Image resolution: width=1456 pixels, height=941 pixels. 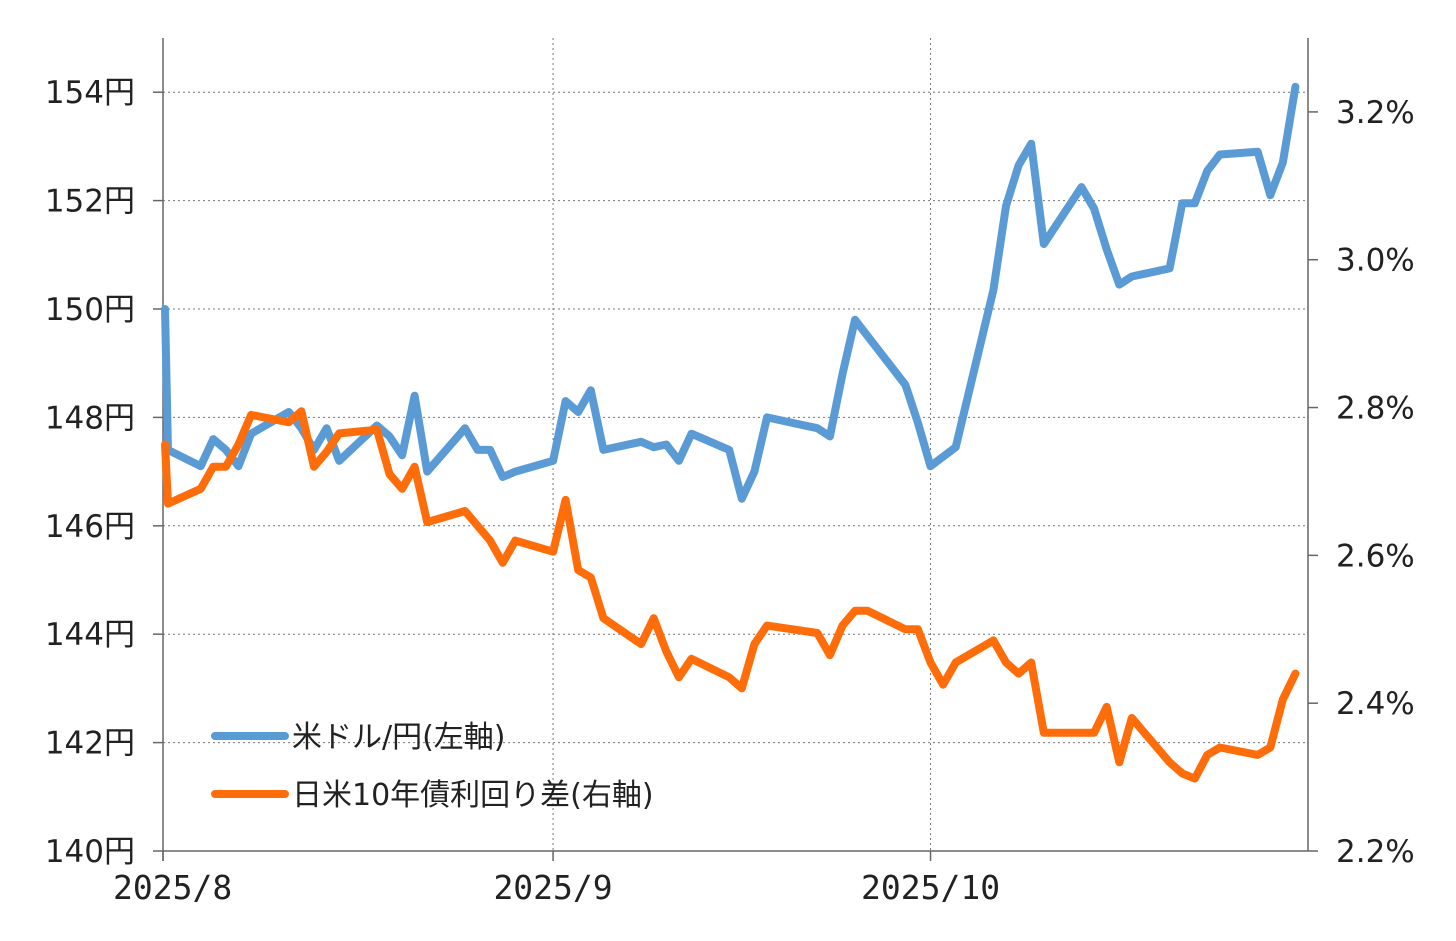 What do you see at coordinates (90, 310) in the screenshot?
I see `left-axis-tick-label: 150円` at bounding box center [90, 310].